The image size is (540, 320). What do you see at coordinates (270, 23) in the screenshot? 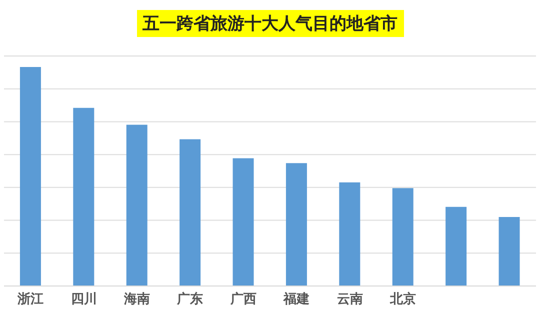
I see `chart-title: 五一跨省旅游十大人气目的地省市` at bounding box center [270, 23].